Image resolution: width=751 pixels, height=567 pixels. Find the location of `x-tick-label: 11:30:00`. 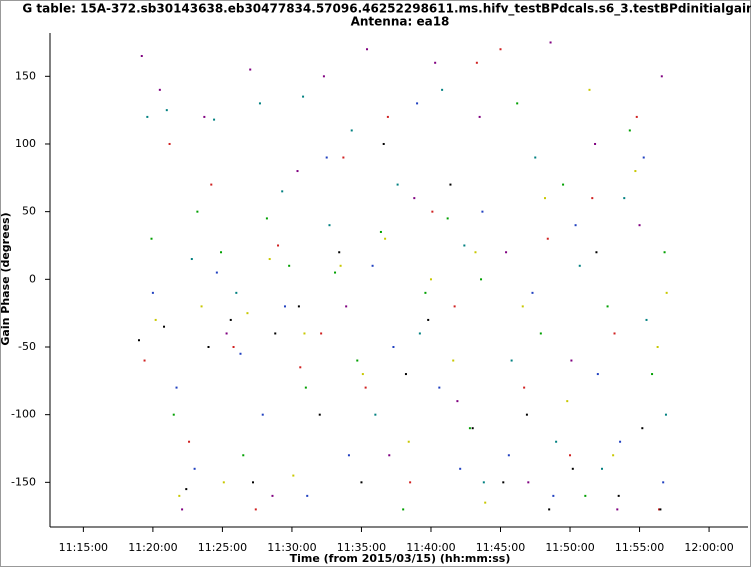

x-tick-label: 11:30:00 is located at coordinates (291, 547).